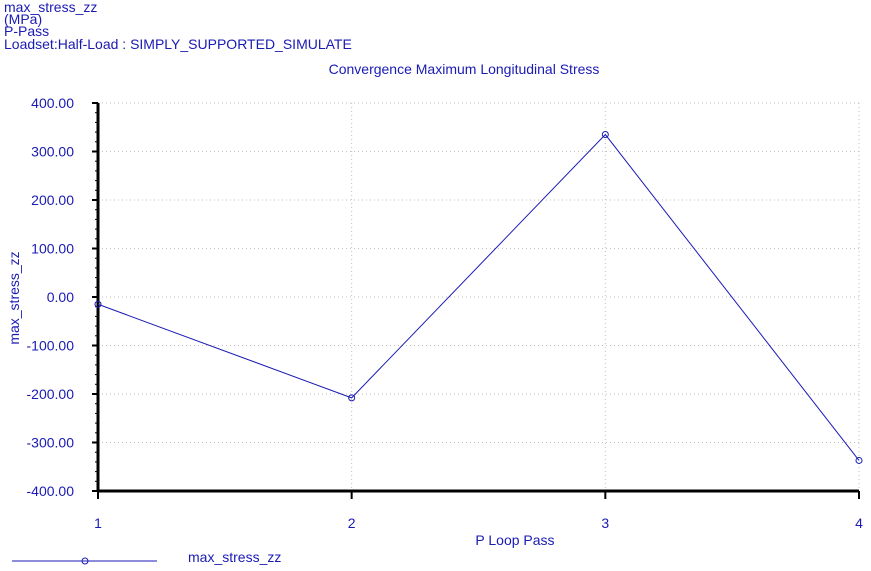  Describe the element at coordinates (51, 7) in the screenshot. I see `header-quantity: max_stress_zz` at that location.